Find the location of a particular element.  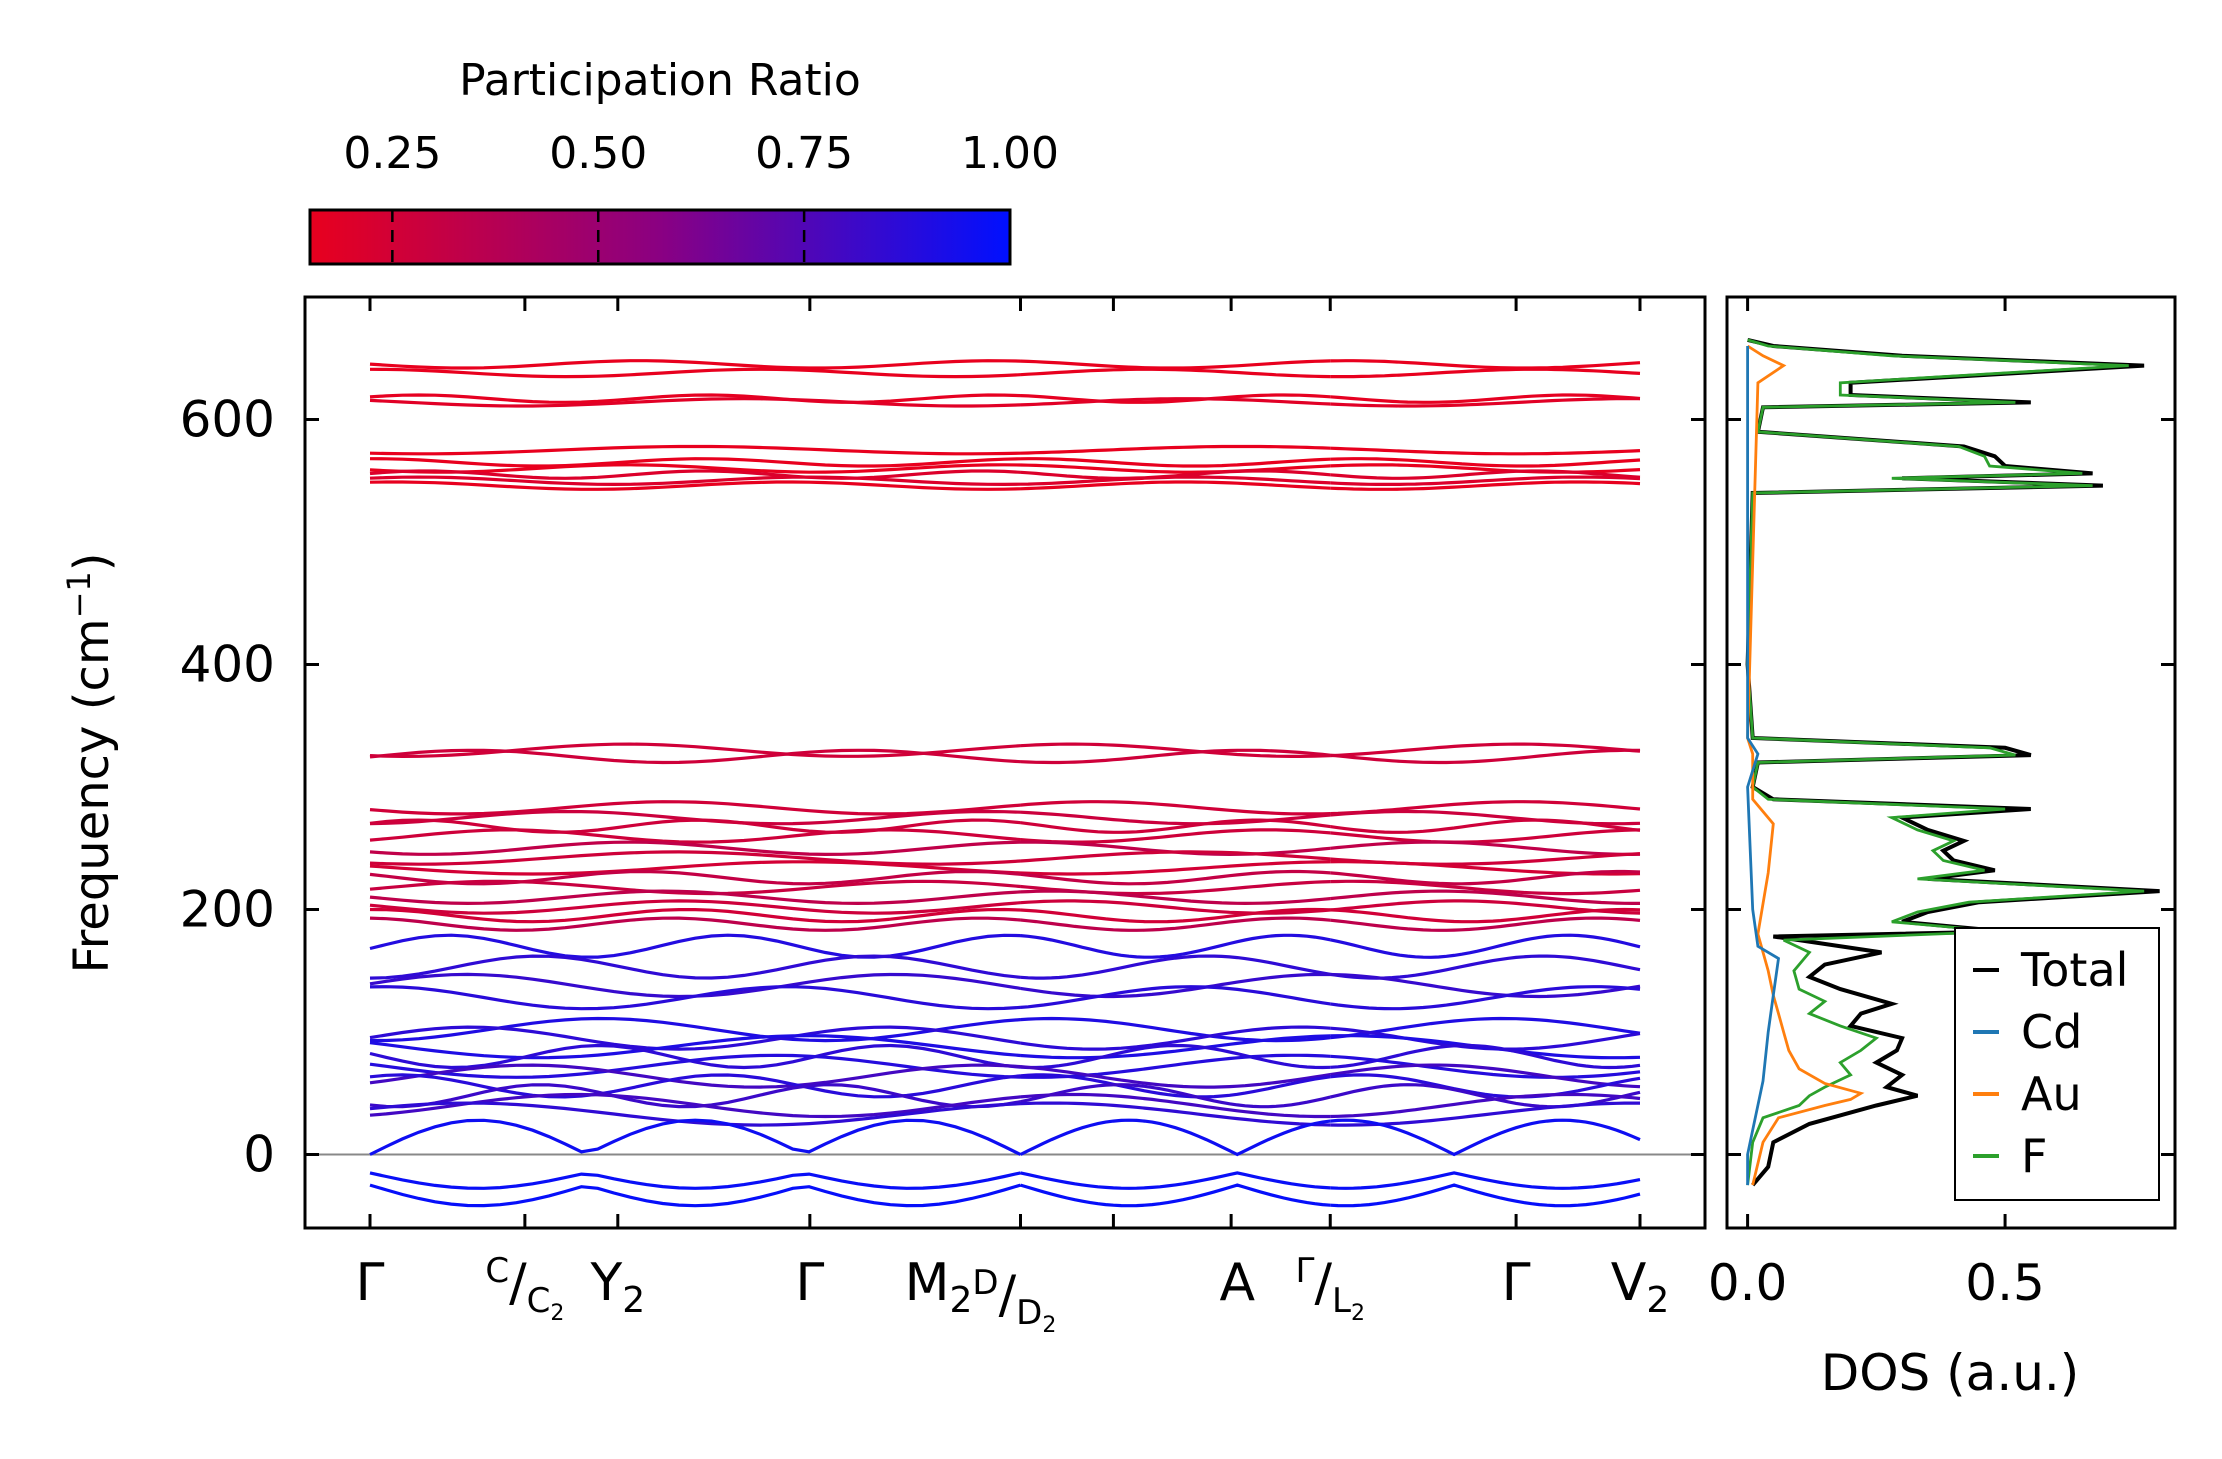

y-tick-label: 400 is located at coordinates (227, 665).